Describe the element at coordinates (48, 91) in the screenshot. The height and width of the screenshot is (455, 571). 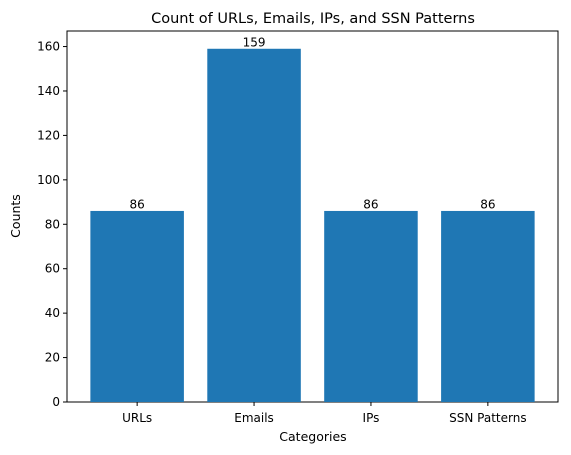
I see `y-tick-label: 140` at that location.